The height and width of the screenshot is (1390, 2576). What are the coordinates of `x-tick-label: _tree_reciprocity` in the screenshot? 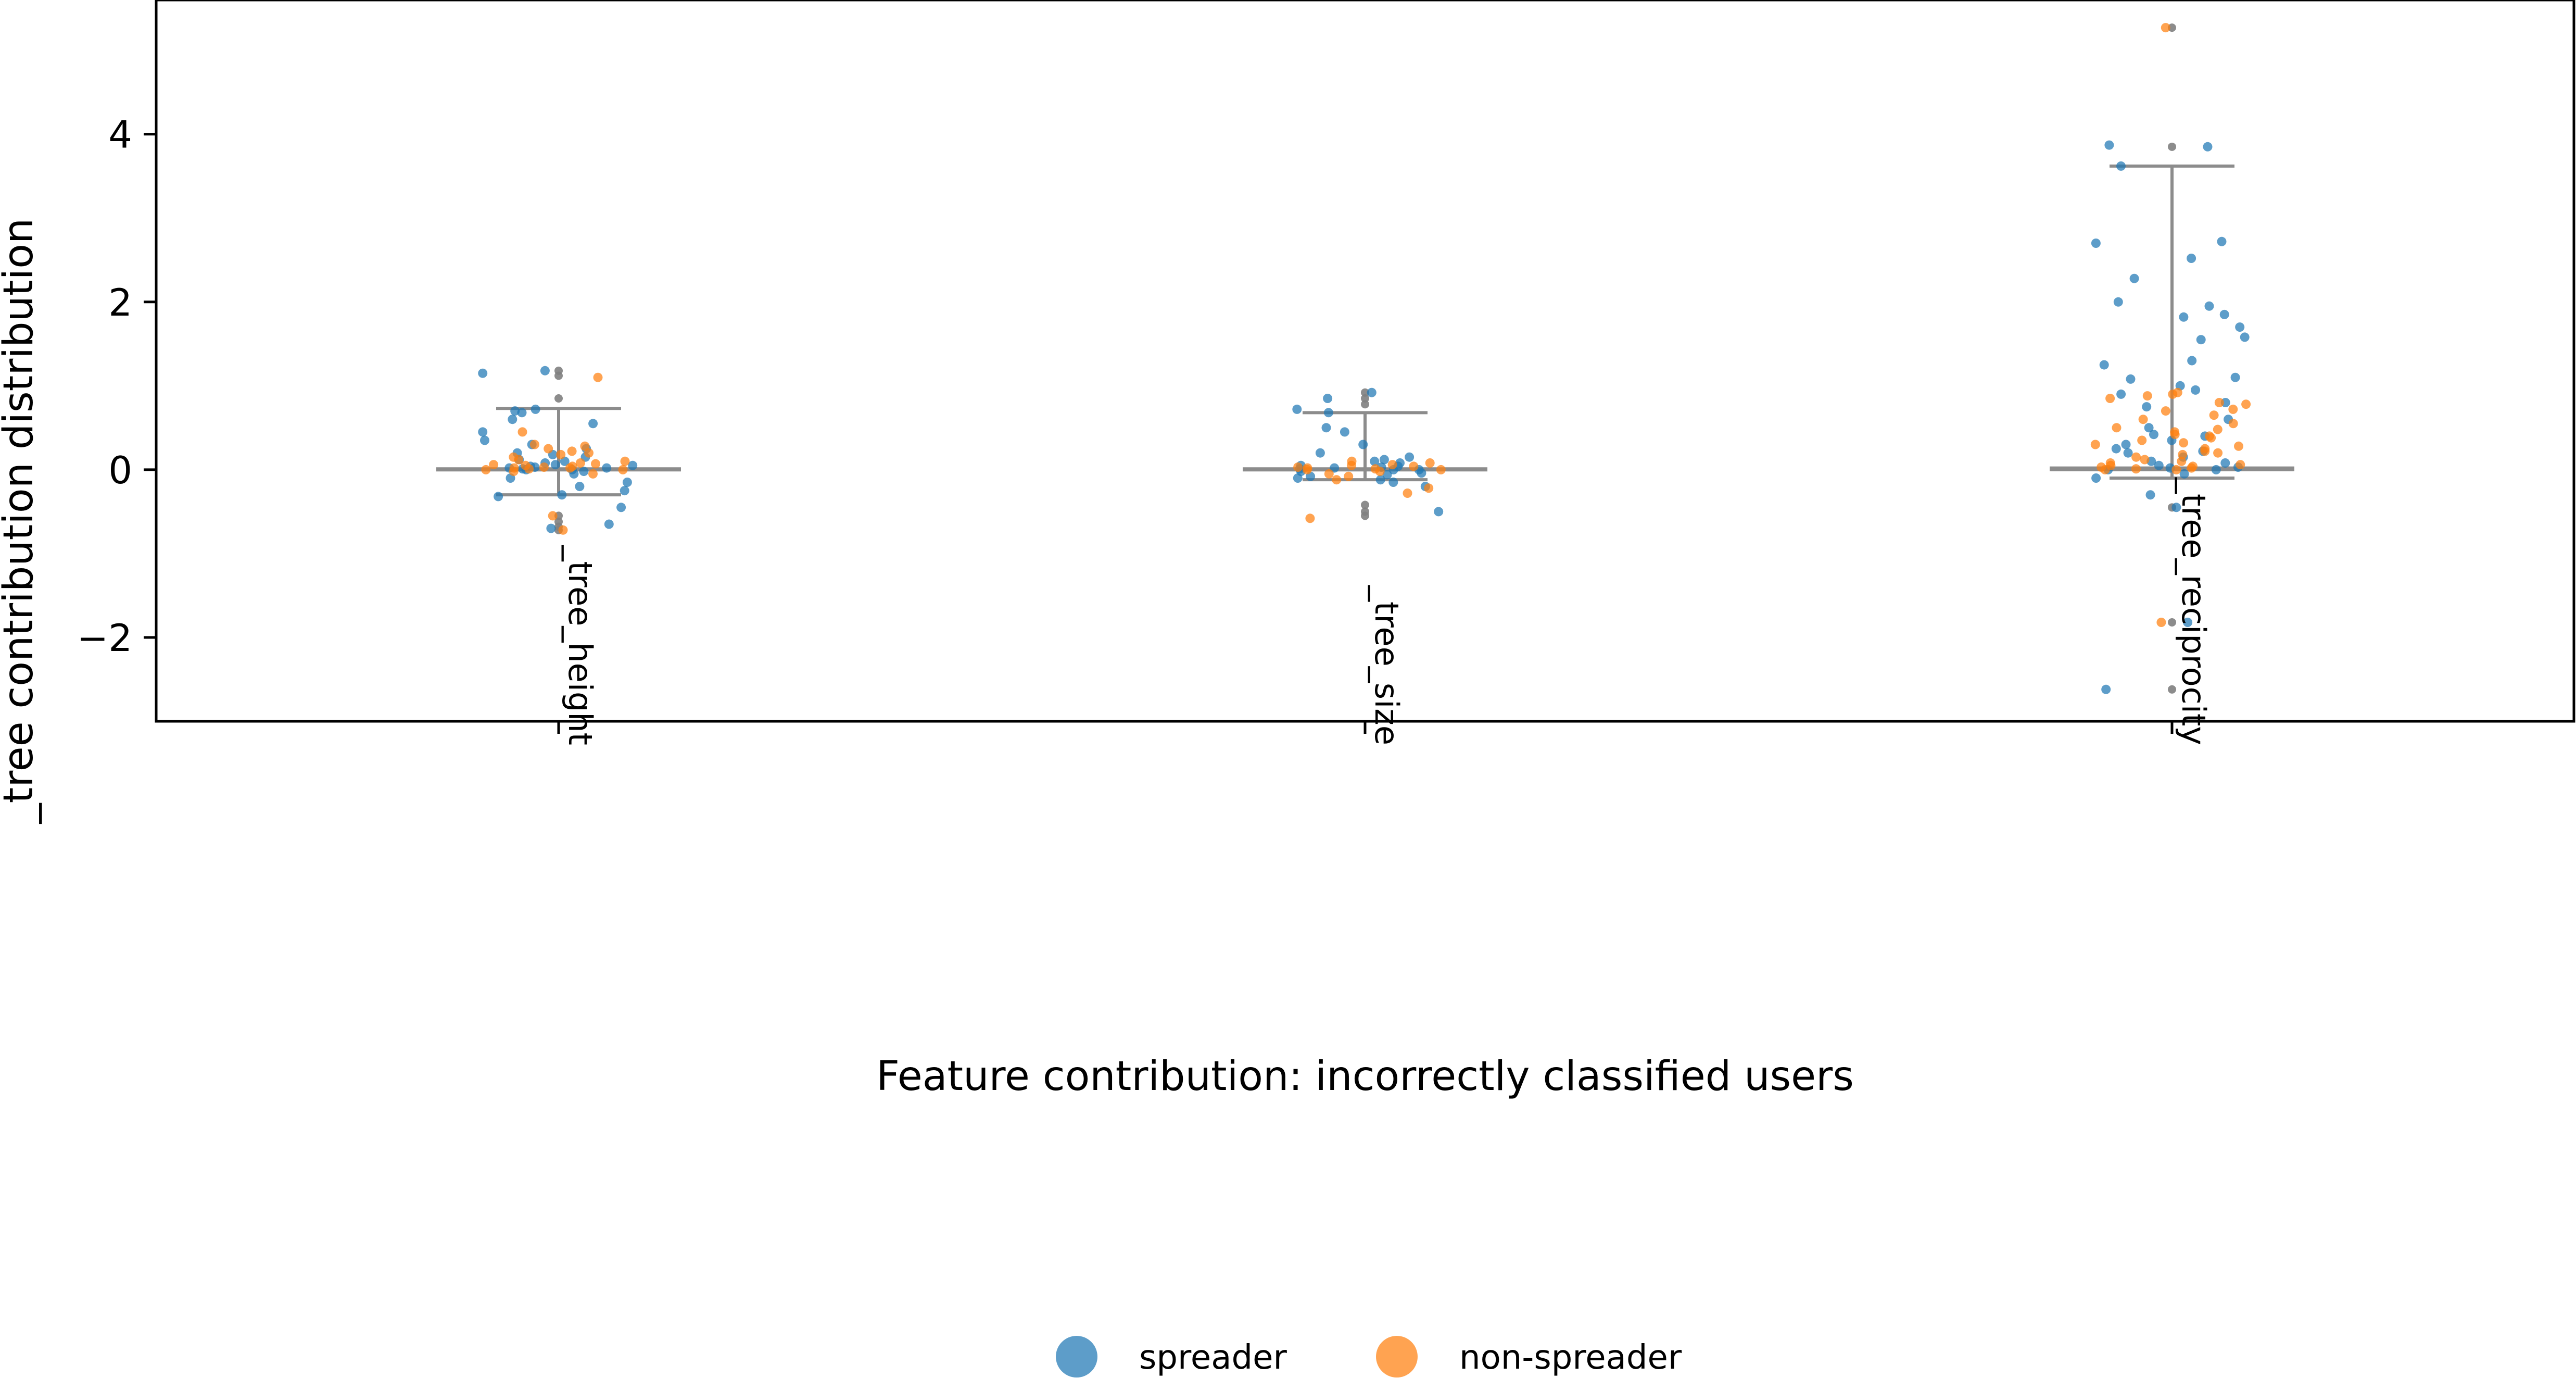 It's located at (2194, 611).